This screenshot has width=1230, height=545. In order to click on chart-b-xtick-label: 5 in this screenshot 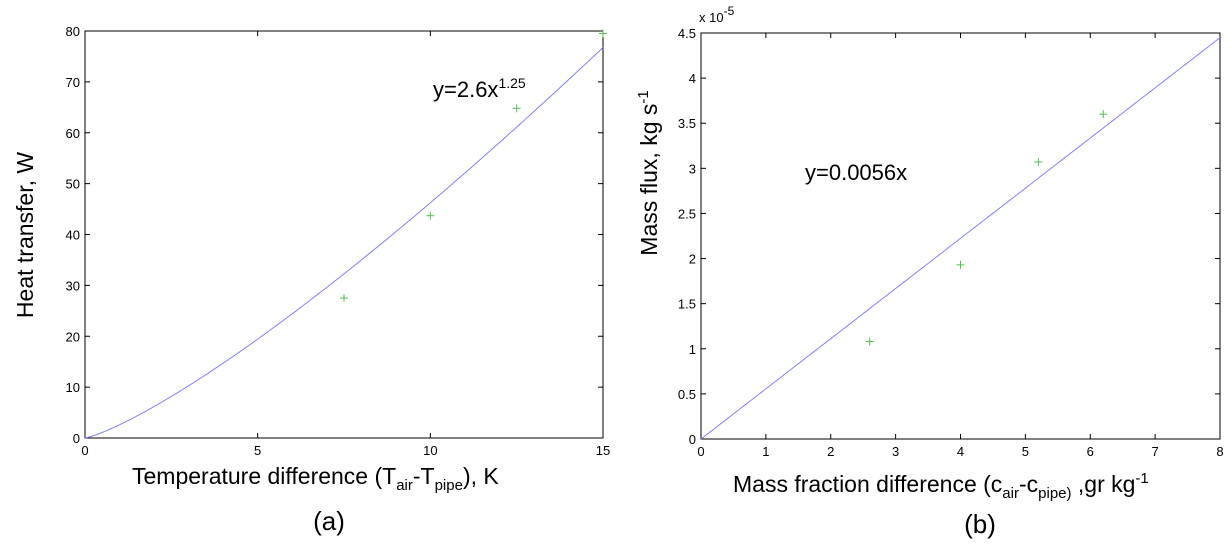, I will do `click(1025, 451)`.